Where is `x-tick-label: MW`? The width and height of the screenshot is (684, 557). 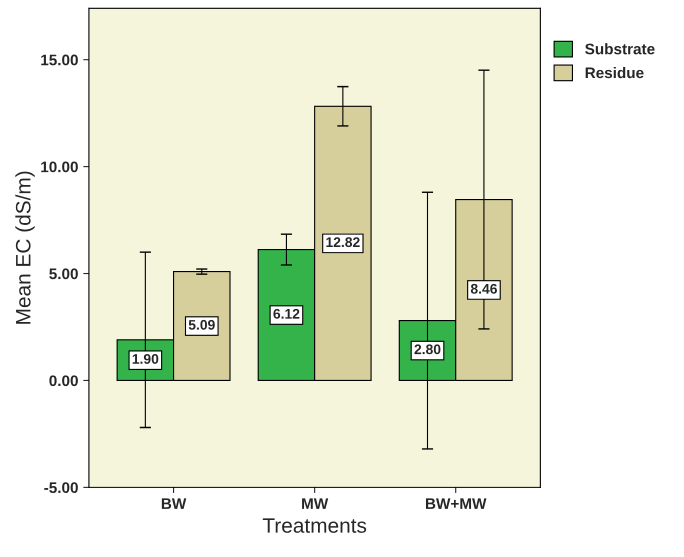 x-tick-label: MW is located at coordinates (315, 503).